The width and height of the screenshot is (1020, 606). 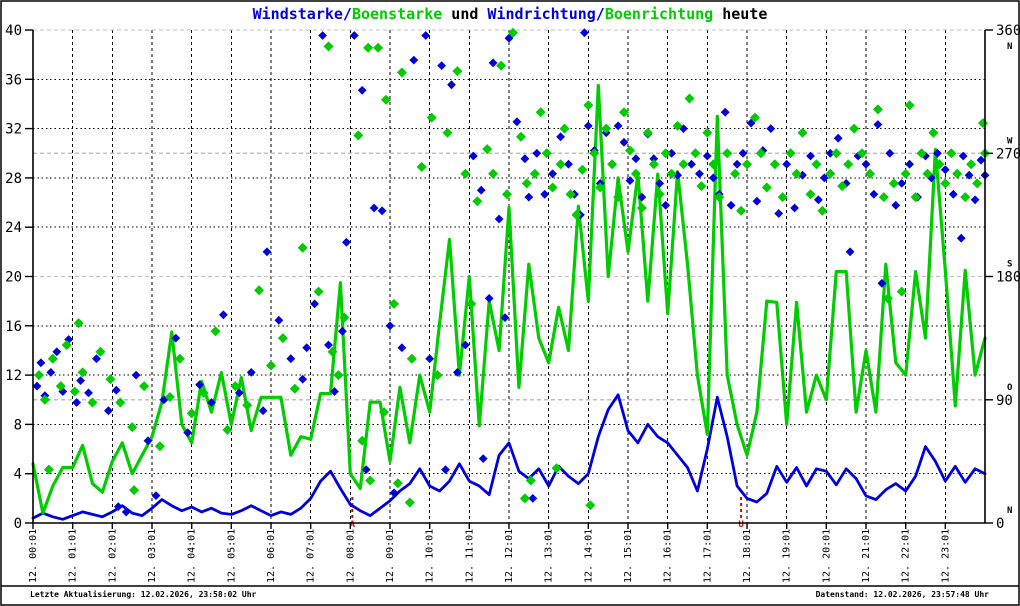 What do you see at coordinates (311, 556) in the screenshot?
I see `svg-text: 12. 07:01` at bounding box center [311, 556].